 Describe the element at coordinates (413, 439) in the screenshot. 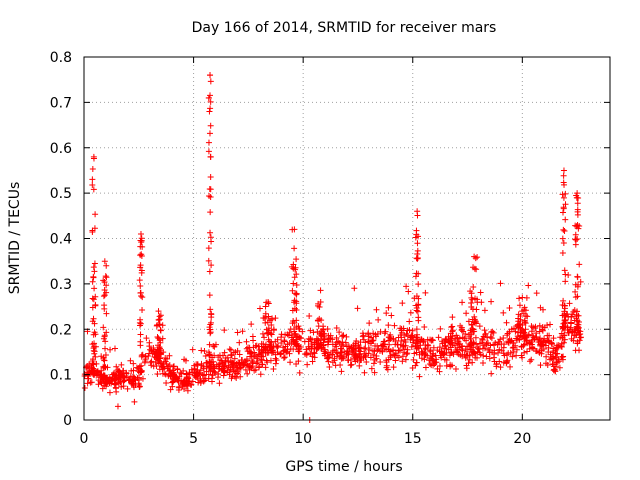

I see `x-tick-label: 15` at that location.